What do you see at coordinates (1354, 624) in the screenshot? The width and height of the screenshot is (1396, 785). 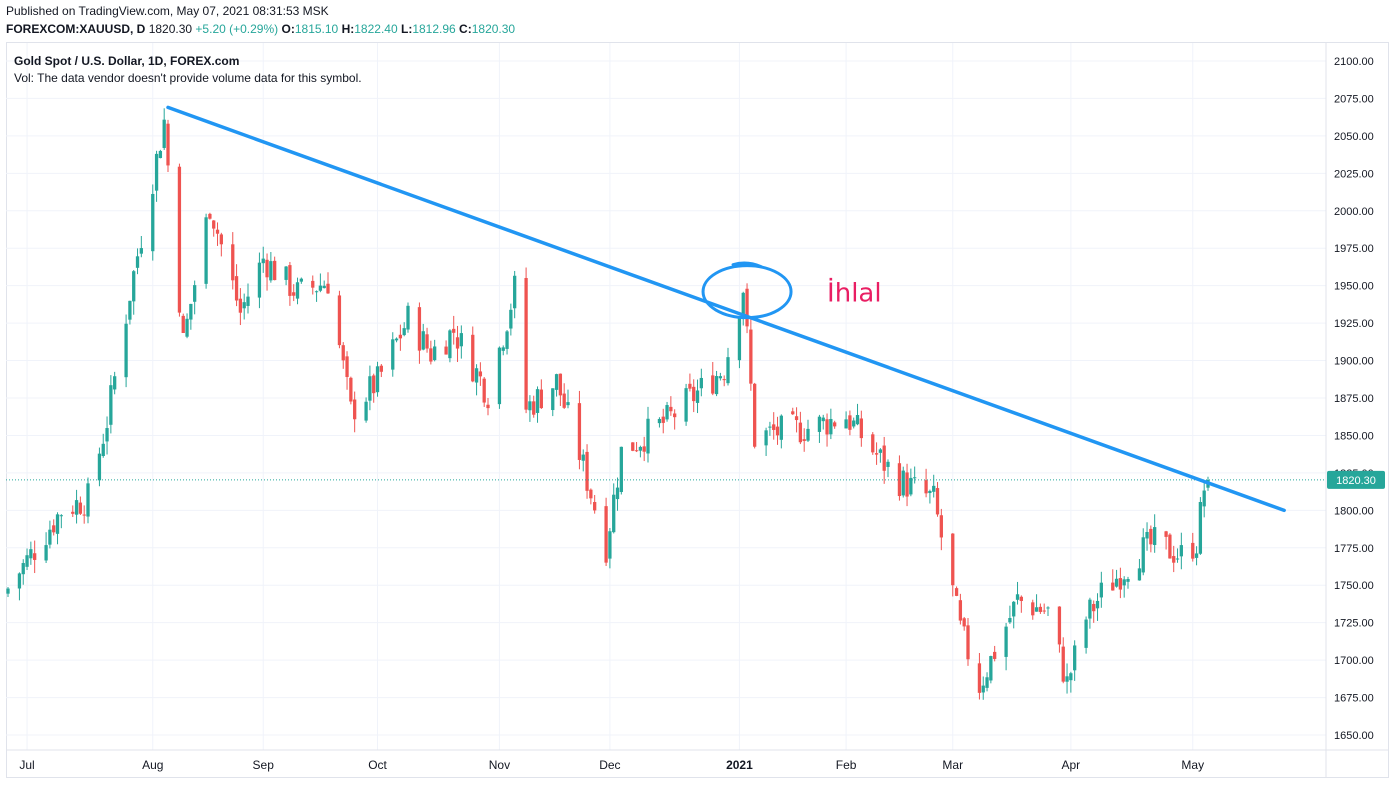 I see `price-tick-label: 1725.00` at bounding box center [1354, 624].